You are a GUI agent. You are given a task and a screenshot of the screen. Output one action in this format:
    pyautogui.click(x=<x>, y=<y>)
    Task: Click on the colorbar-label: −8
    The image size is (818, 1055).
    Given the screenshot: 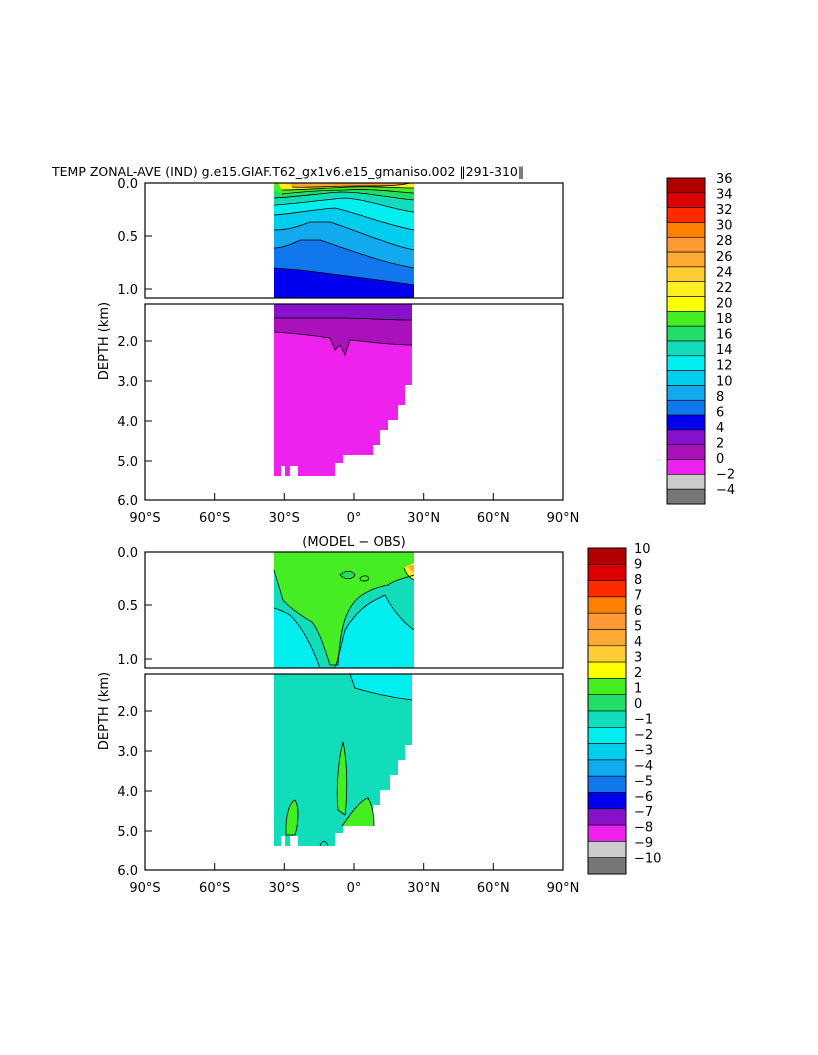 What is the action you would take?
    pyautogui.click(x=643, y=828)
    